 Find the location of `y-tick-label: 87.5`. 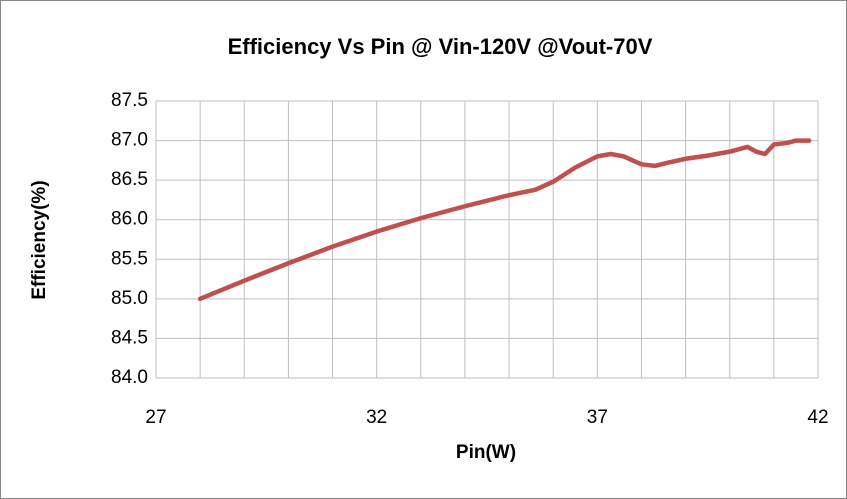

y-tick-label: 87.5 is located at coordinates (129, 100).